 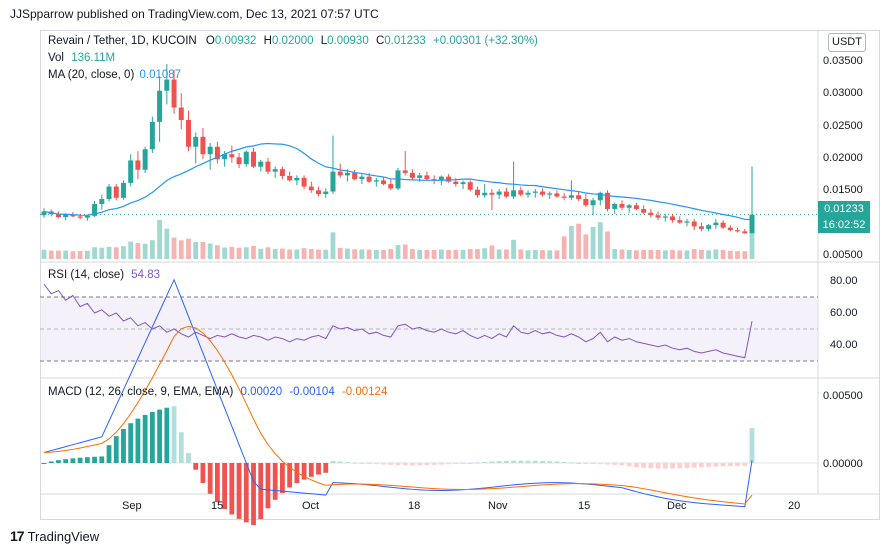 I want to click on currency-button: USDT, so click(x=847, y=42).